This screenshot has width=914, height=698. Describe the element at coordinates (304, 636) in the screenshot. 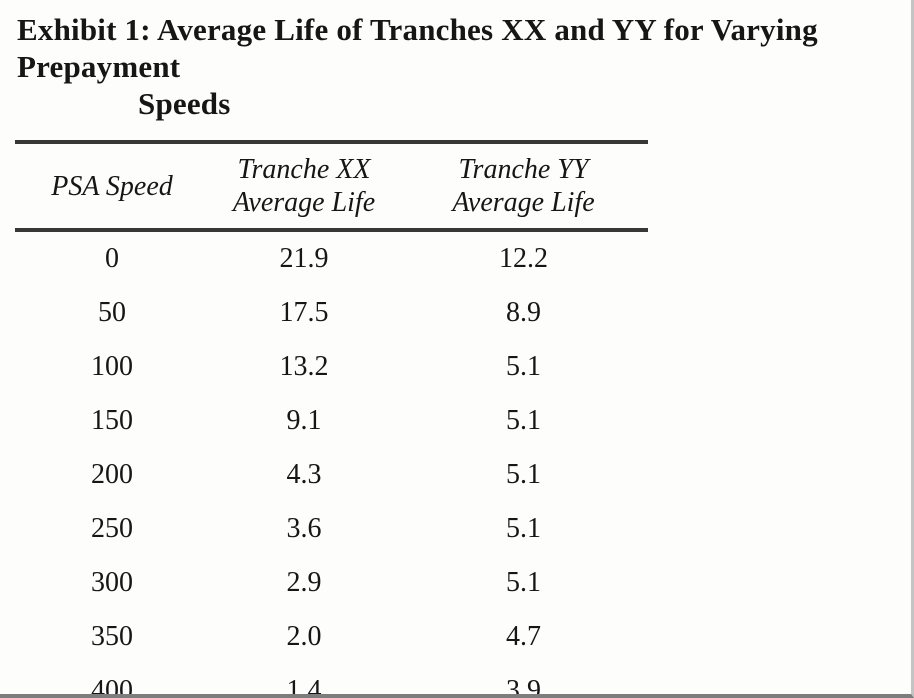

I see `cell-tranche-xx: 2.0` at that location.